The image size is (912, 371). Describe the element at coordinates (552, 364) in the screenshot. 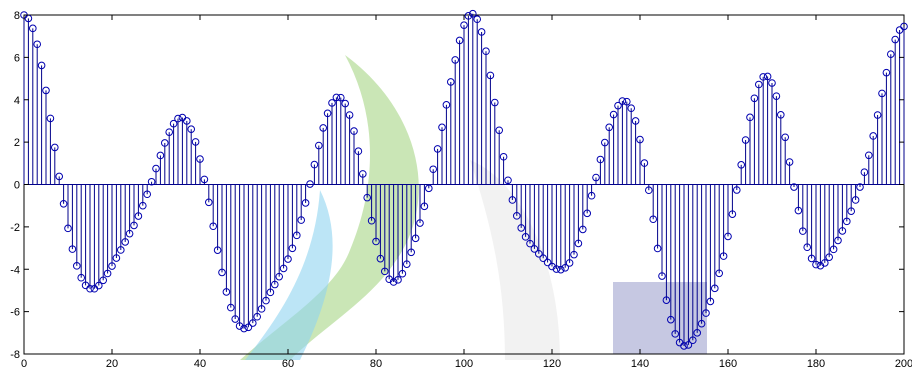

I see `x-tick-label: 120` at that location.